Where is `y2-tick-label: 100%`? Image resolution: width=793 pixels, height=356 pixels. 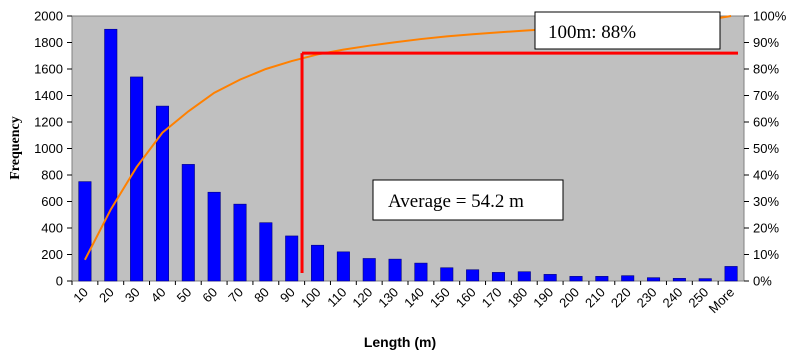
y2-tick-label: 100% is located at coordinates (770, 16).